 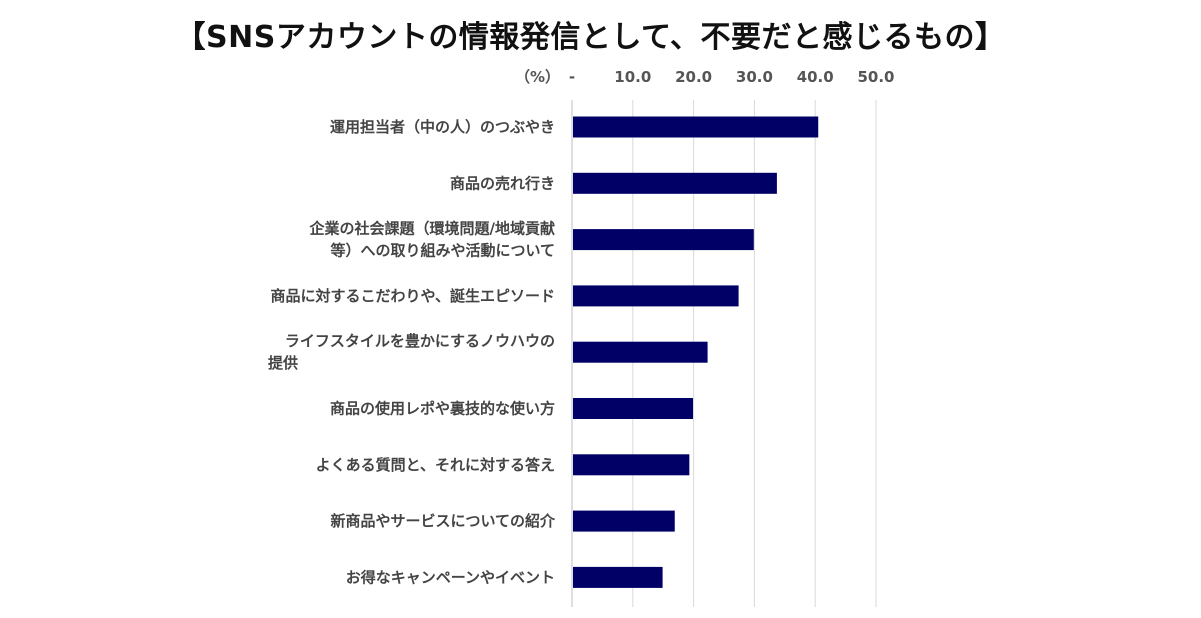 I want to click on x-axis-ticks: - 10.0 20.0 30.0 40.0 50.0, so click(x=732, y=77).